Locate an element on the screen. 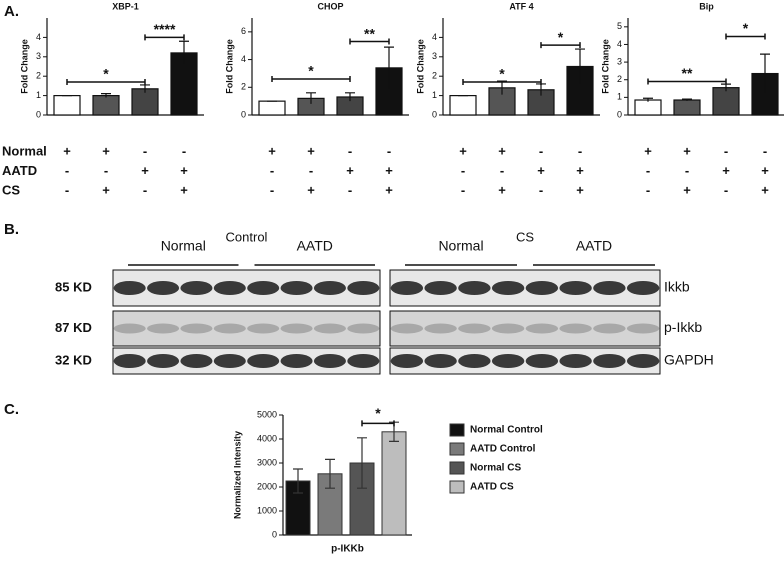 This screenshot has height=562, width=784. y-tick-label: 1 is located at coordinates (38, 95).